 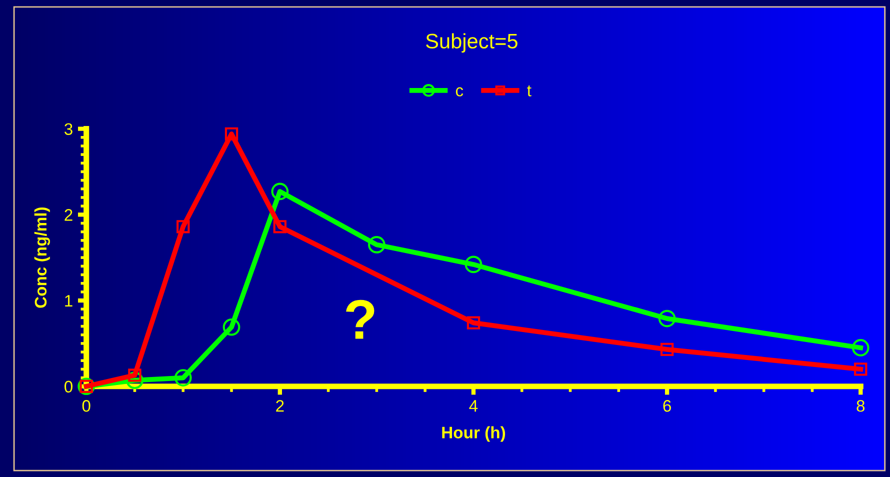 What do you see at coordinates (460, 91) in the screenshot?
I see `legend-label: c` at bounding box center [460, 91].